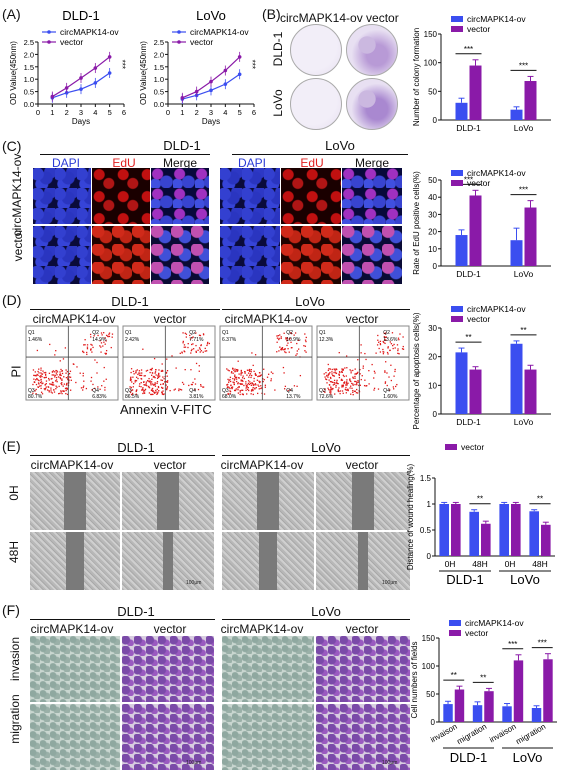  I want to click on quadrant-value: 68.0%, so click(229, 397).